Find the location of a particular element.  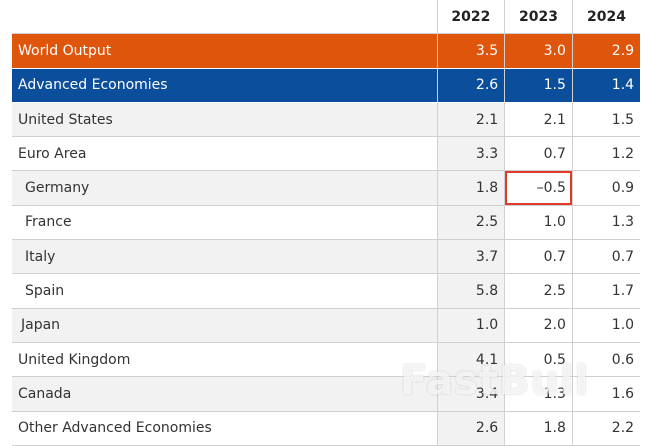

value-cell: 2.2 is located at coordinates (606, 428).